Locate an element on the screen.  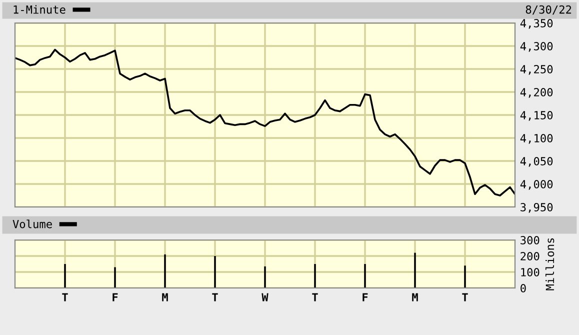
y-tick-label: 4,000 is located at coordinates (536, 185).